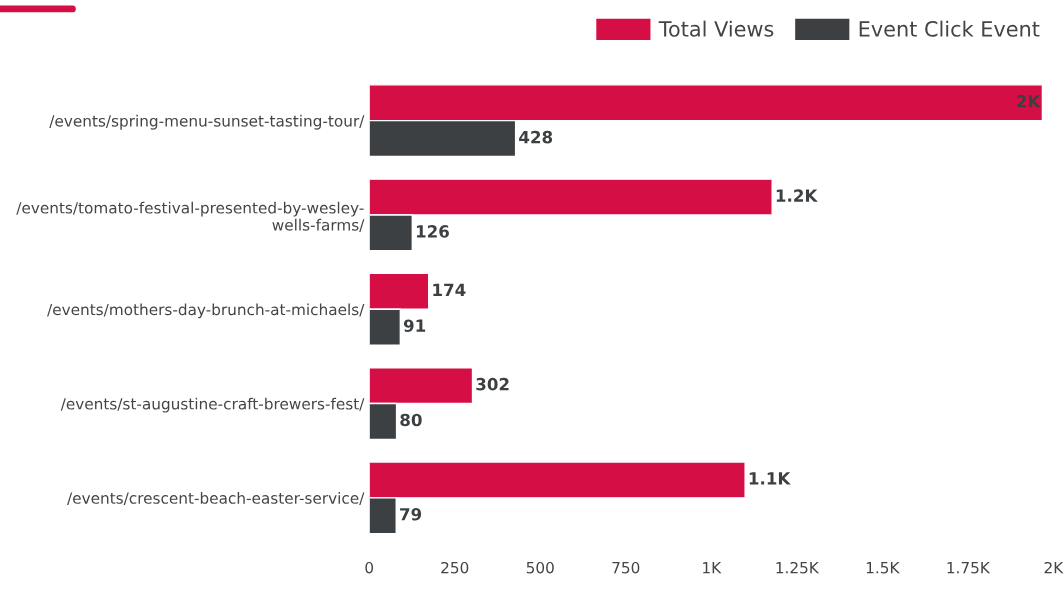 Image resolution: width=1064 pixels, height=593 pixels. Describe the element at coordinates (1054, 567) in the screenshot. I see `x-tick-label: 2K` at that location.